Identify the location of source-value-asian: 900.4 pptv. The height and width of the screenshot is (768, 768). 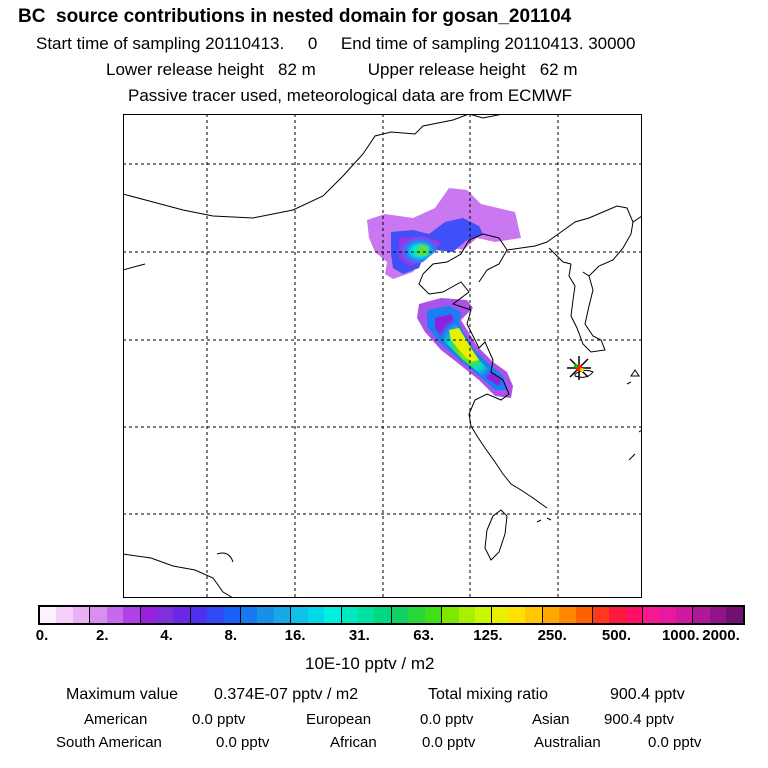
(639, 719).